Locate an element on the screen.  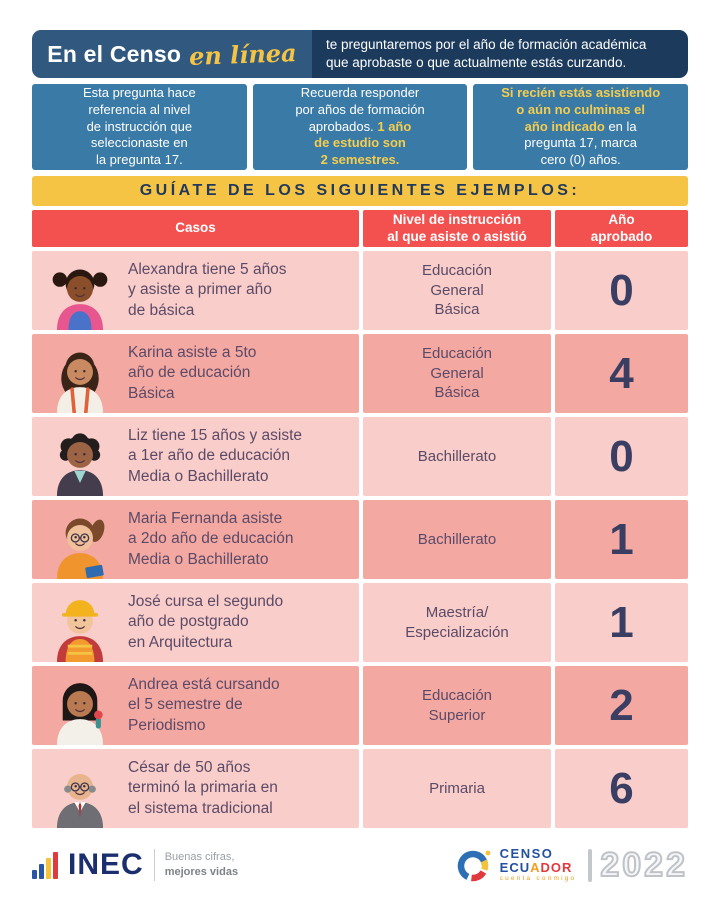
years-approved-value: 6 is located at coordinates (621, 788).